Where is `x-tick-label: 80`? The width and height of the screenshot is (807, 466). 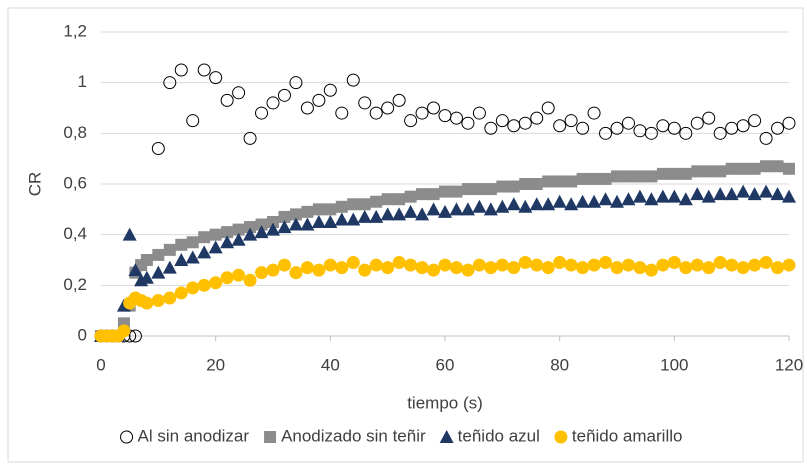
x-tick-label: 80 is located at coordinates (559, 364).